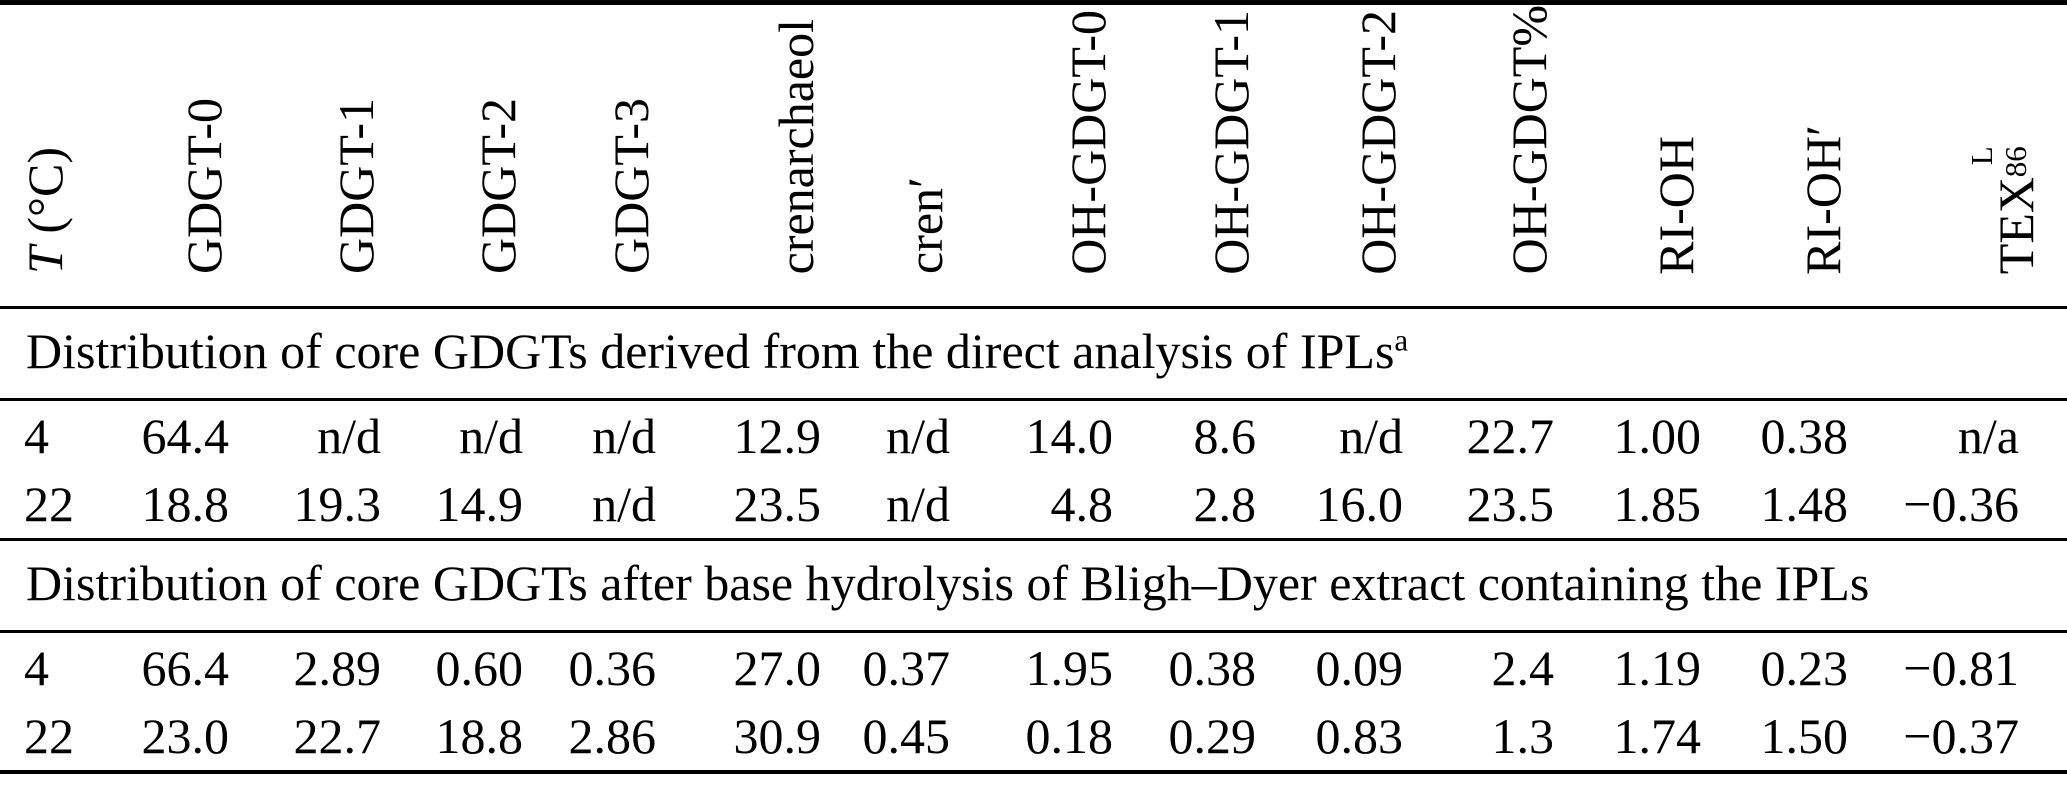 The height and width of the screenshot is (790, 2067). What do you see at coordinates (479, 504) in the screenshot?
I see `data-cell: 14.9` at bounding box center [479, 504].